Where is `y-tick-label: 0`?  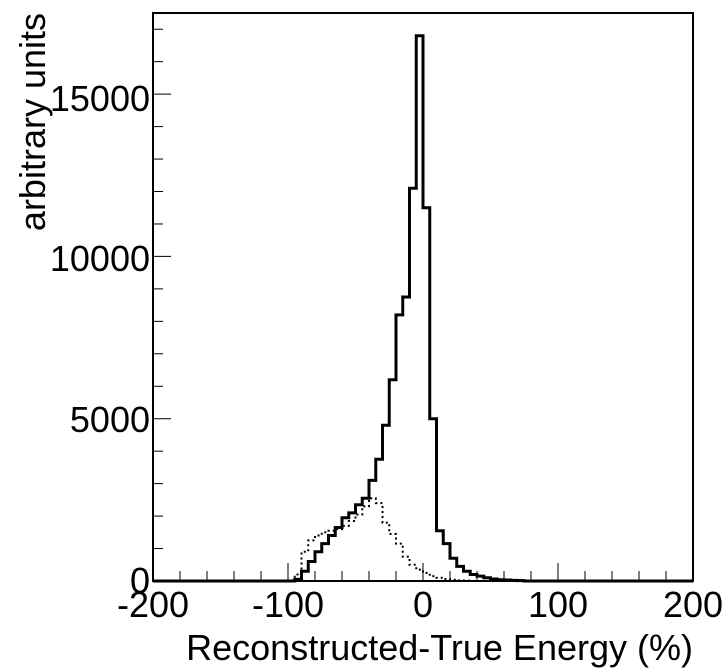
y-tick-label: 0 is located at coordinates (140, 580).